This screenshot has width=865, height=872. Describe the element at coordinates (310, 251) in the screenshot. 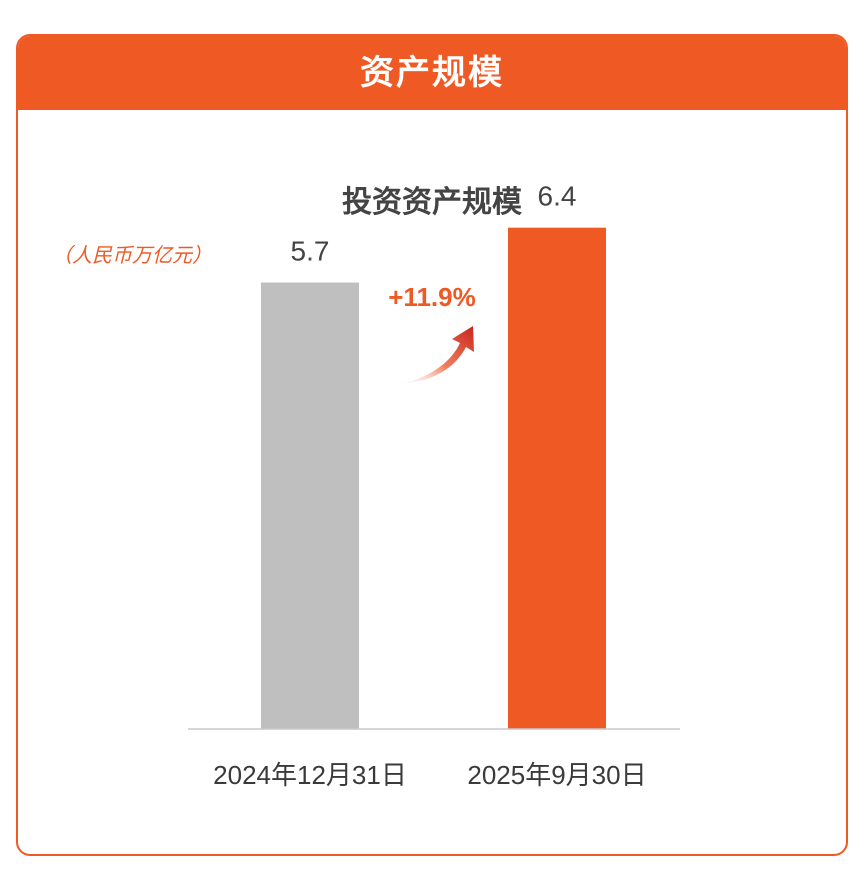

I see `bar-value-label-1: 5.7` at that location.